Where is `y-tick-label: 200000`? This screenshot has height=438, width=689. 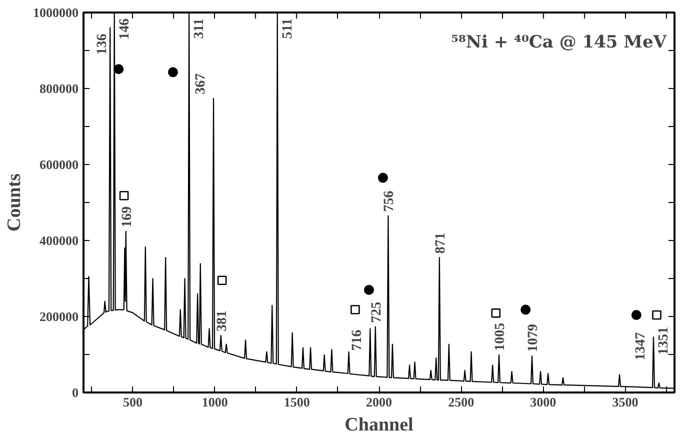 y-tick-label: 200000 is located at coordinates (59, 316).